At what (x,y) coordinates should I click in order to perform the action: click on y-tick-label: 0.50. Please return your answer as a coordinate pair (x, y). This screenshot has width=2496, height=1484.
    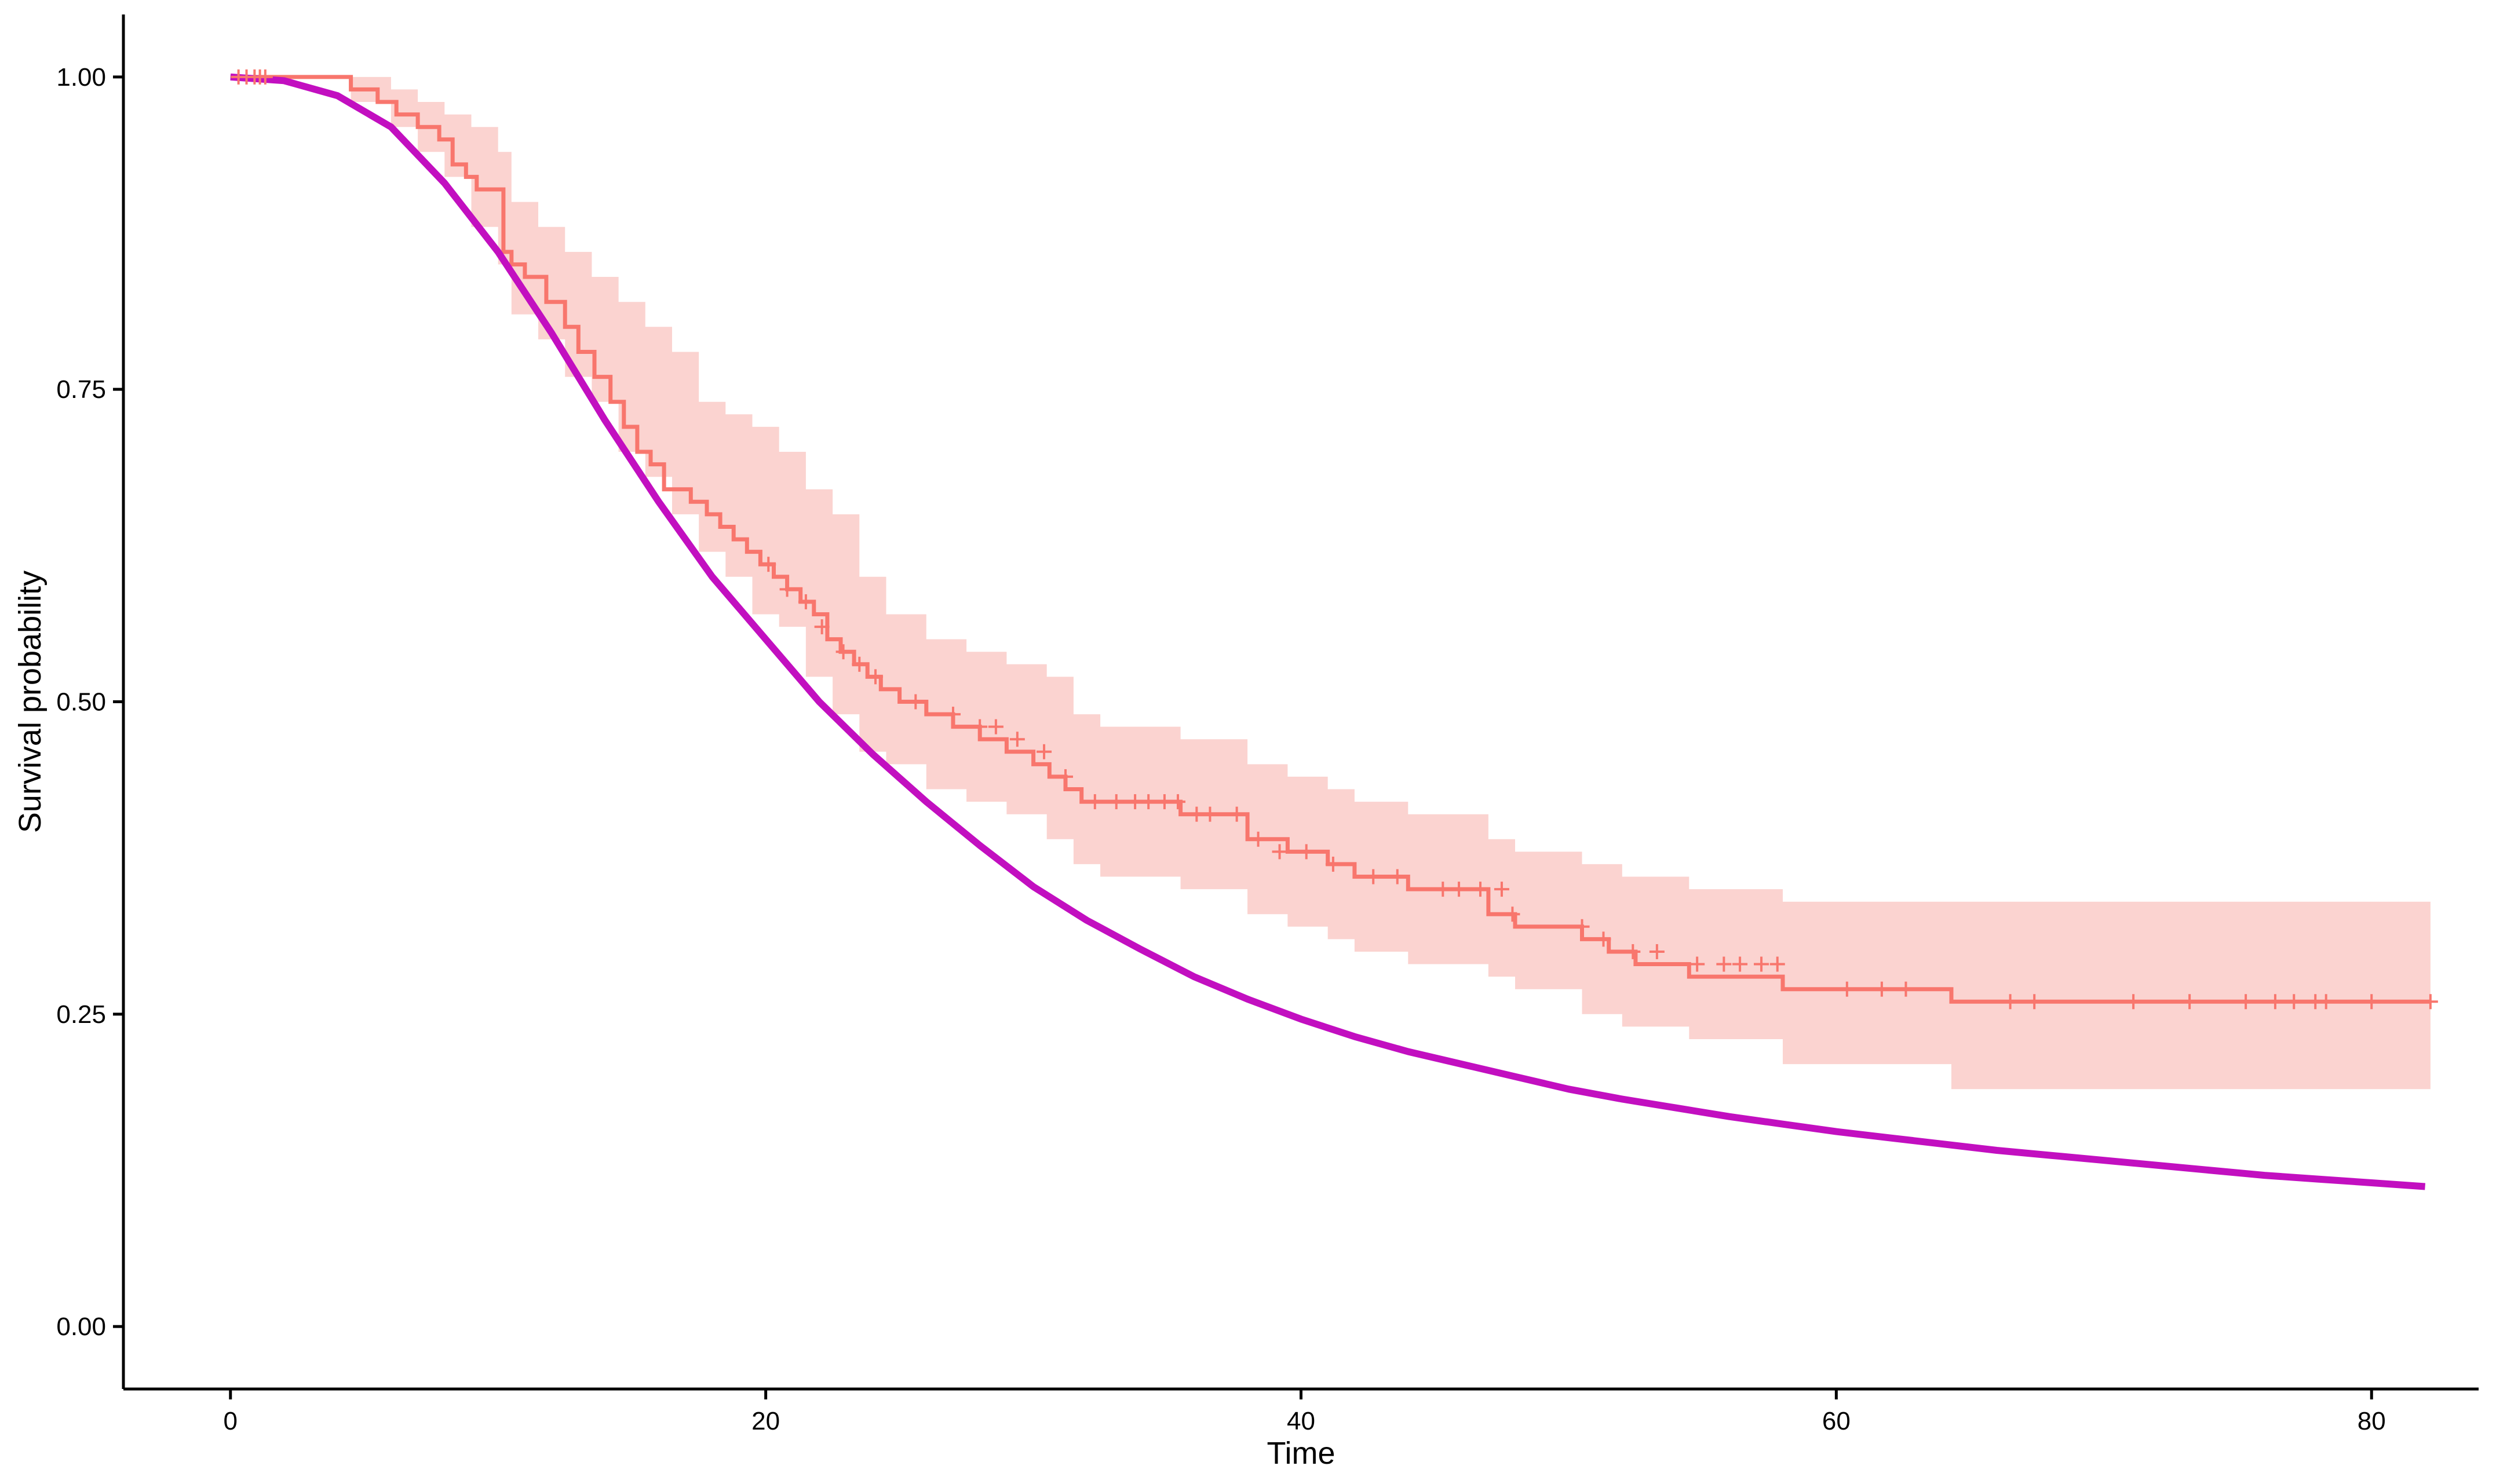
    Looking at the image, I should click on (81, 702).